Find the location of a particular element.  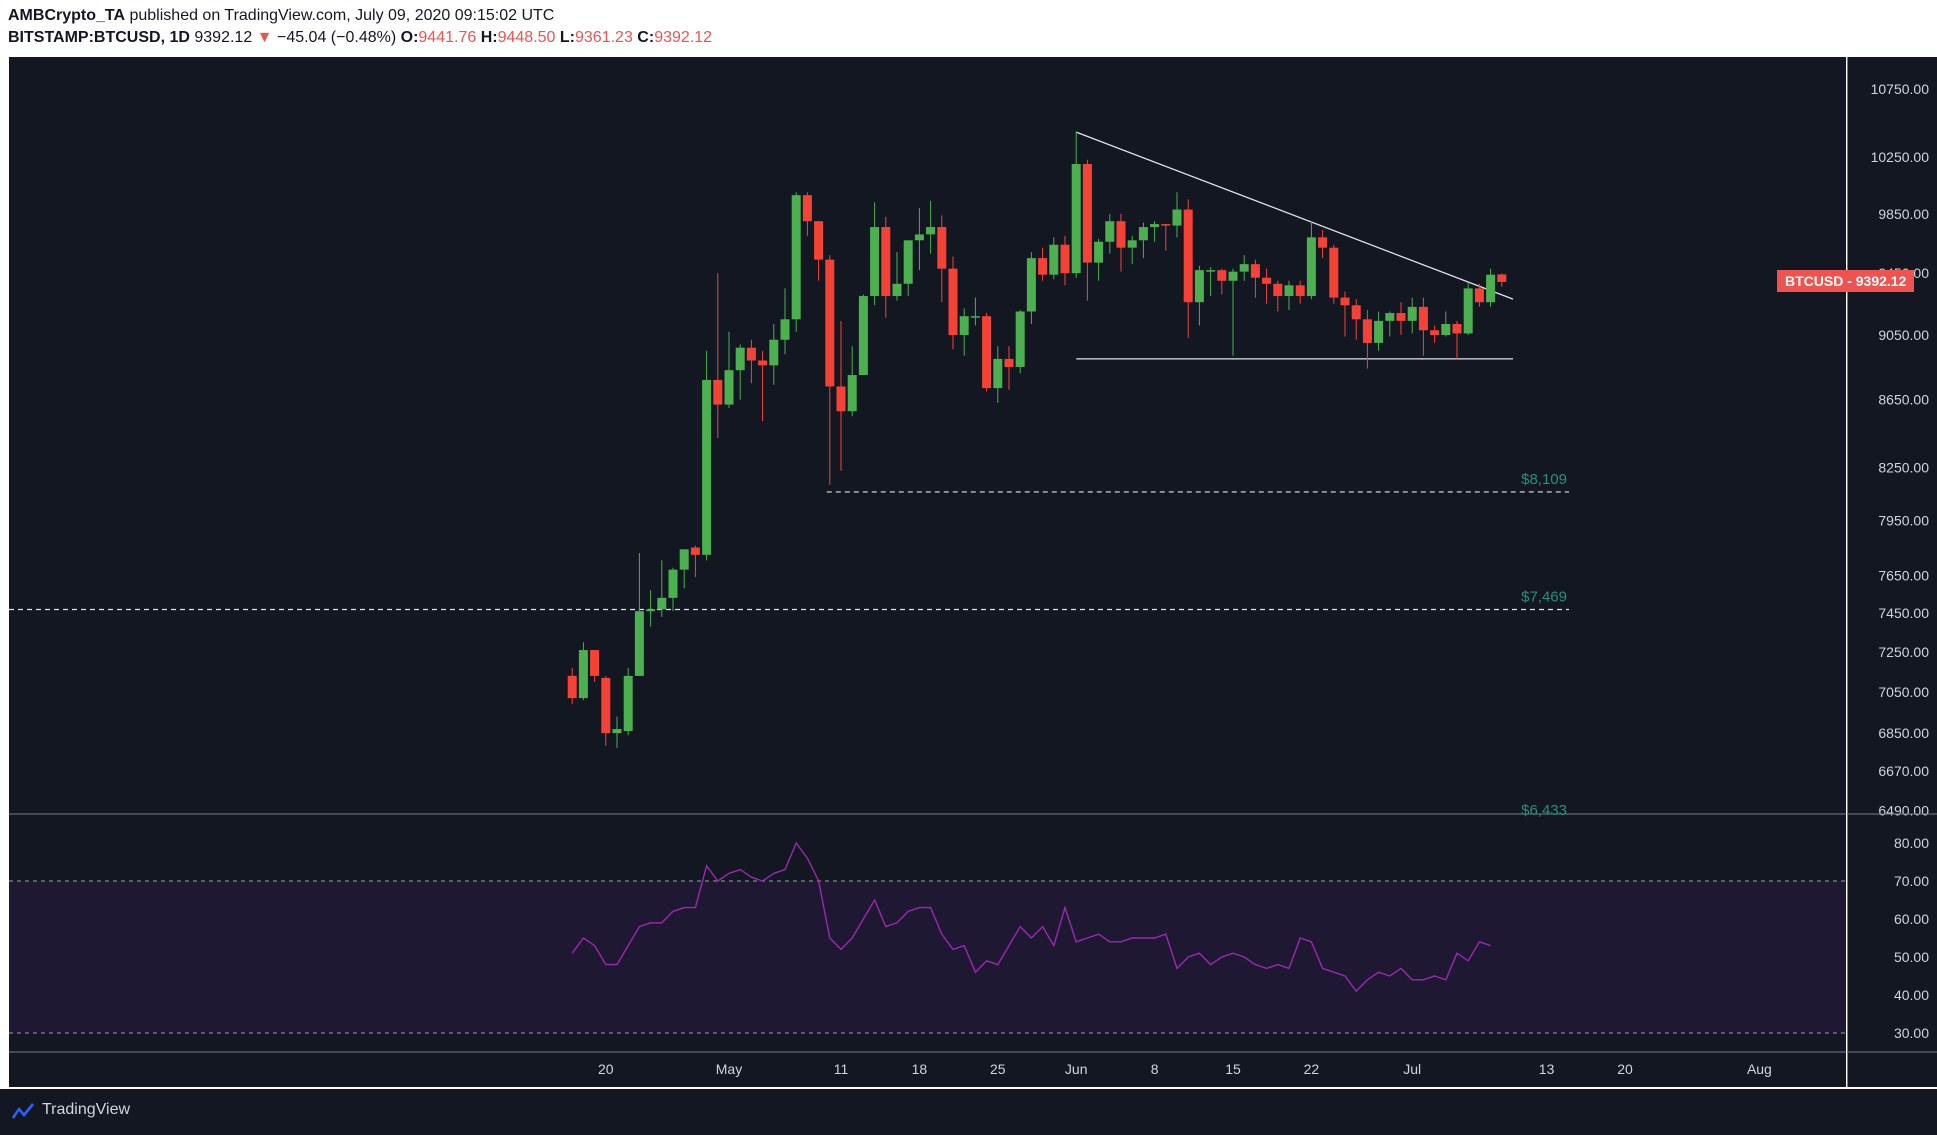

high-value: 9448.50 is located at coordinates (526, 37).